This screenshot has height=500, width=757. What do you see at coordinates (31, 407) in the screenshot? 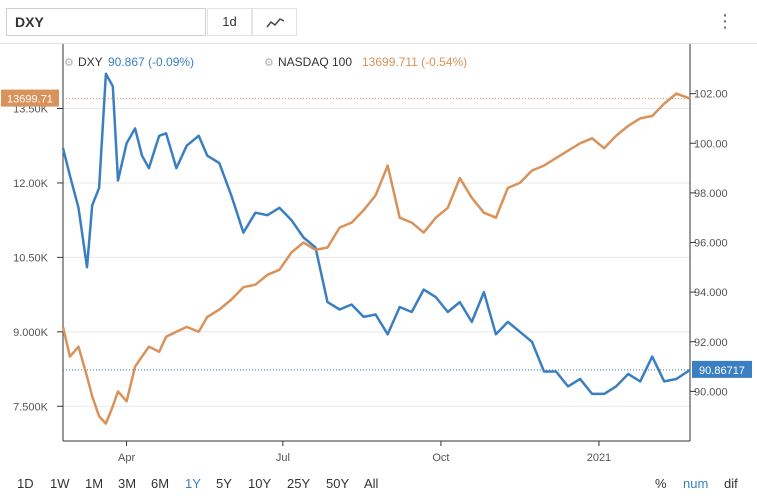
I see `left-tick-label: 7.500K` at bounding box center [31, 407].